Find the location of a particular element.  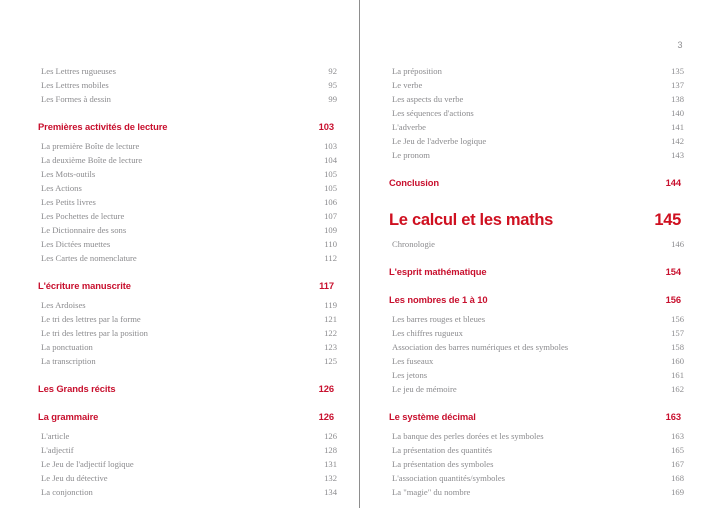

toc-entry: Premières activités de lecture 103 is located at coordinates (186, 127).